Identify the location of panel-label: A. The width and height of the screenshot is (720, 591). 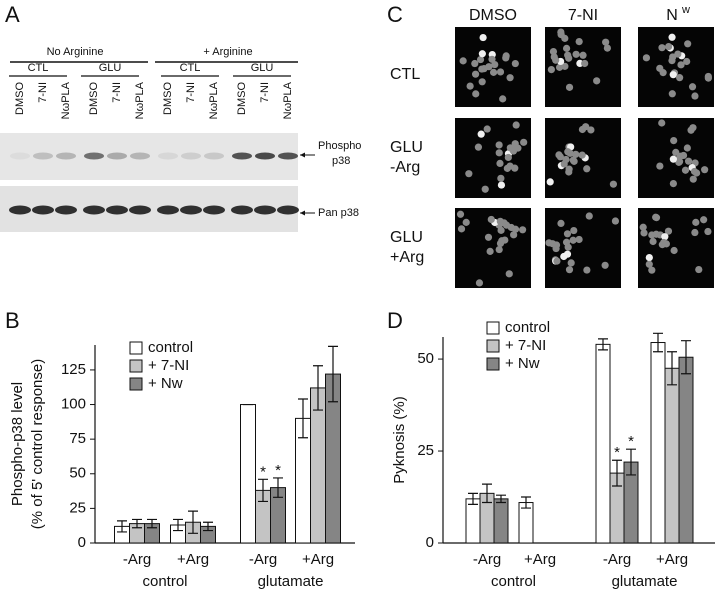
(12, 14).